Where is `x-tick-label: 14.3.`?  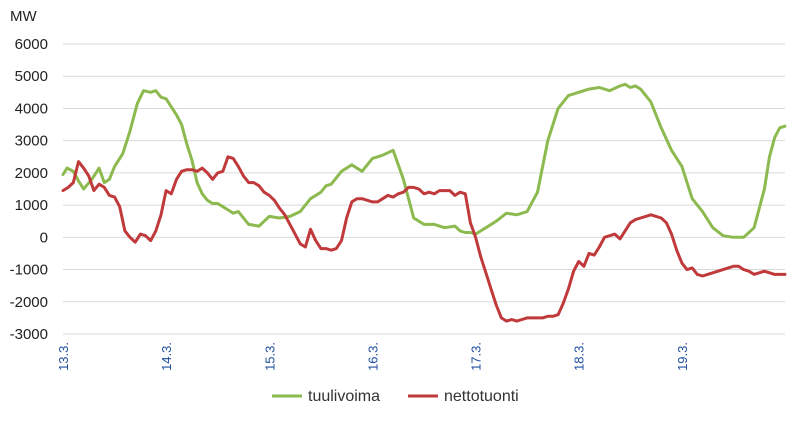 x-tick-label: 14.3. is located at coordinates (166, 356).